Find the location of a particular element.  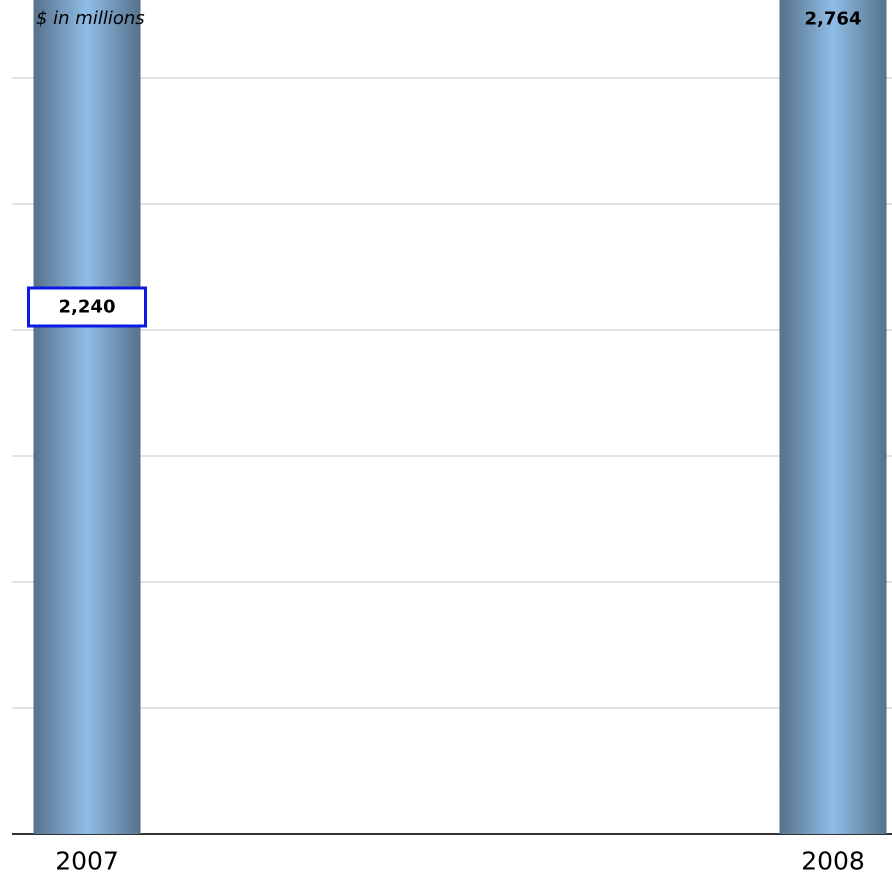

total-label: 2,240 is located at coordinates (87, 307).